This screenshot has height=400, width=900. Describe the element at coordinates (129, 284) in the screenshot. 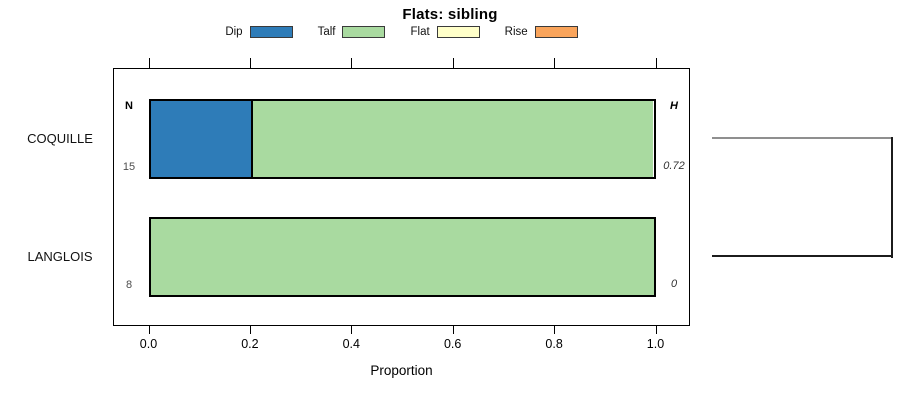

I see `n-value: 8` at that location.